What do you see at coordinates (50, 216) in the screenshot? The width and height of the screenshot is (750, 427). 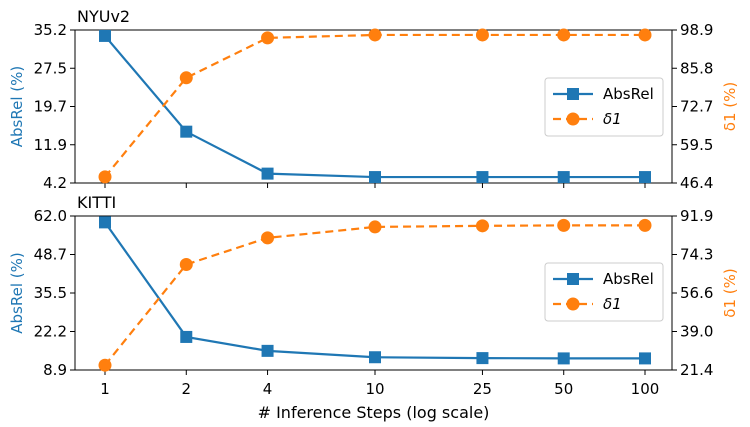 I see `y-tick-label-left: 62.0` at bounding box center [50, 216].